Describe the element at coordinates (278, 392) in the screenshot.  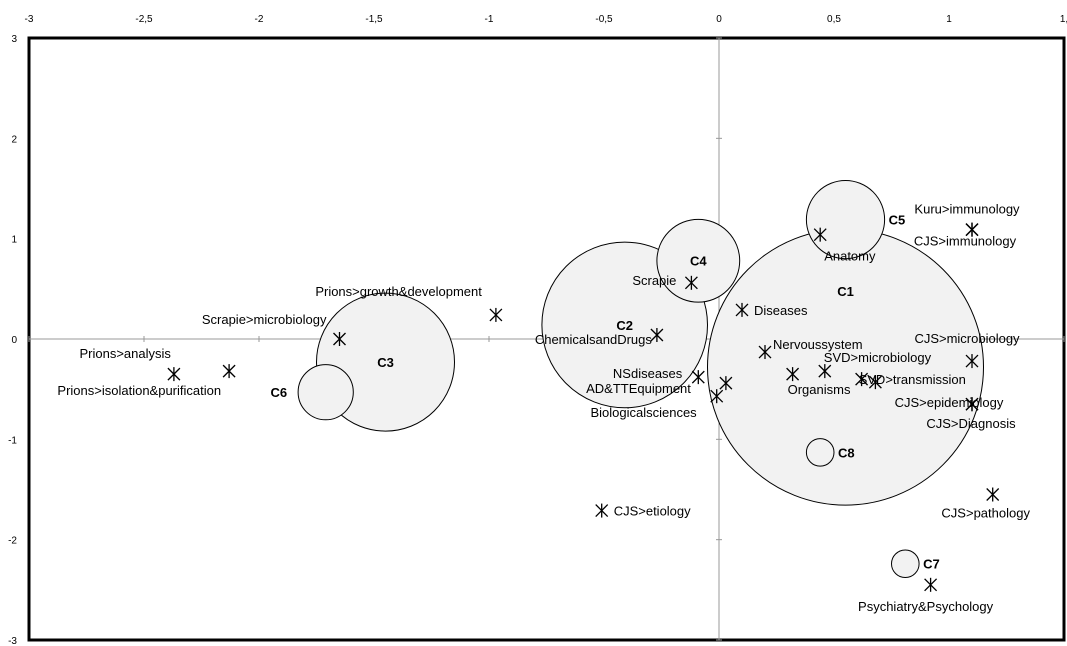
I see `cluster-label: C6` at that location.